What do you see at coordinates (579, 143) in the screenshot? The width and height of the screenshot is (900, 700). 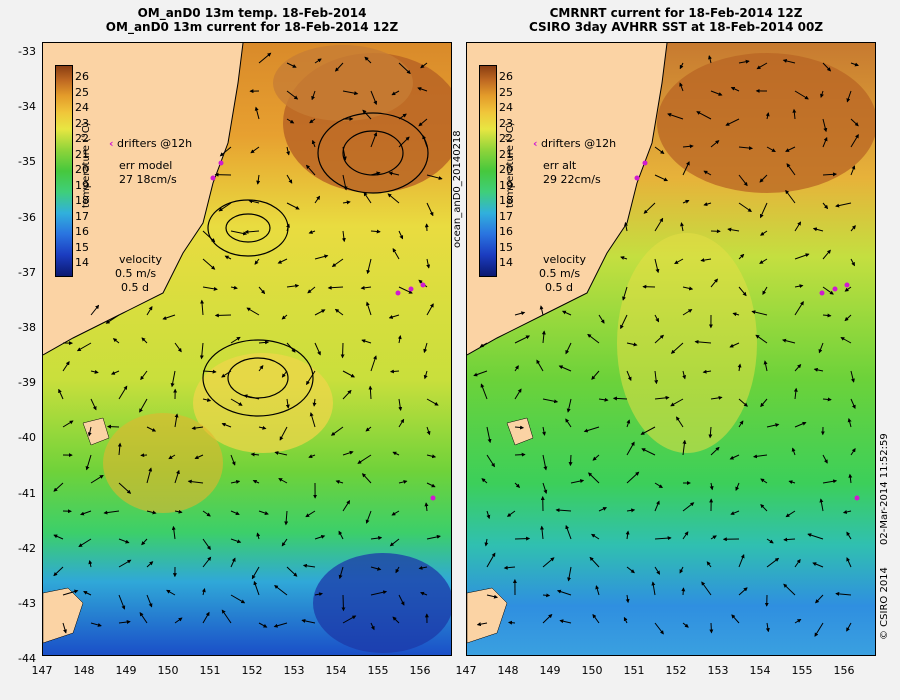 I see `right-drifters-label: drifters @12h` at bounding box center [579, 143].